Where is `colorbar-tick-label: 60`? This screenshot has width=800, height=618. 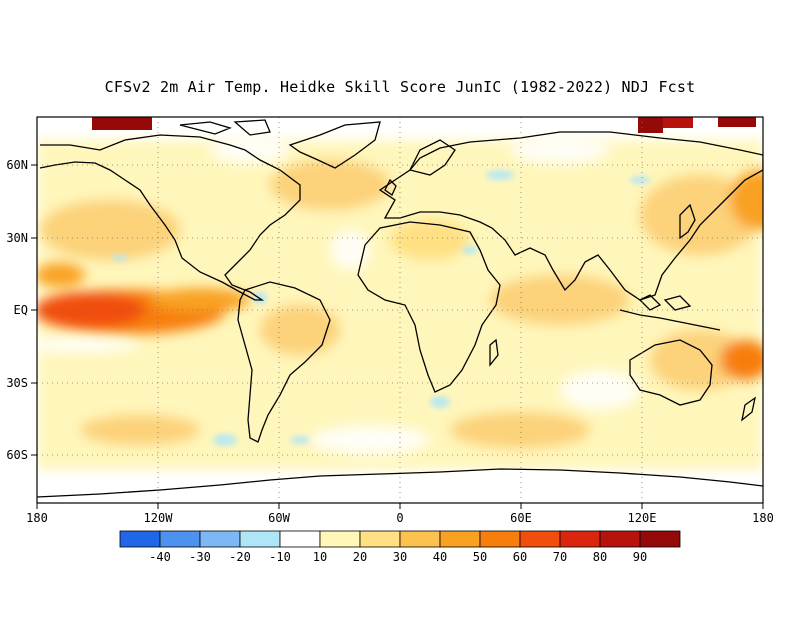 colorbar-tick-label: 60 is located at coordinates (520, 557).